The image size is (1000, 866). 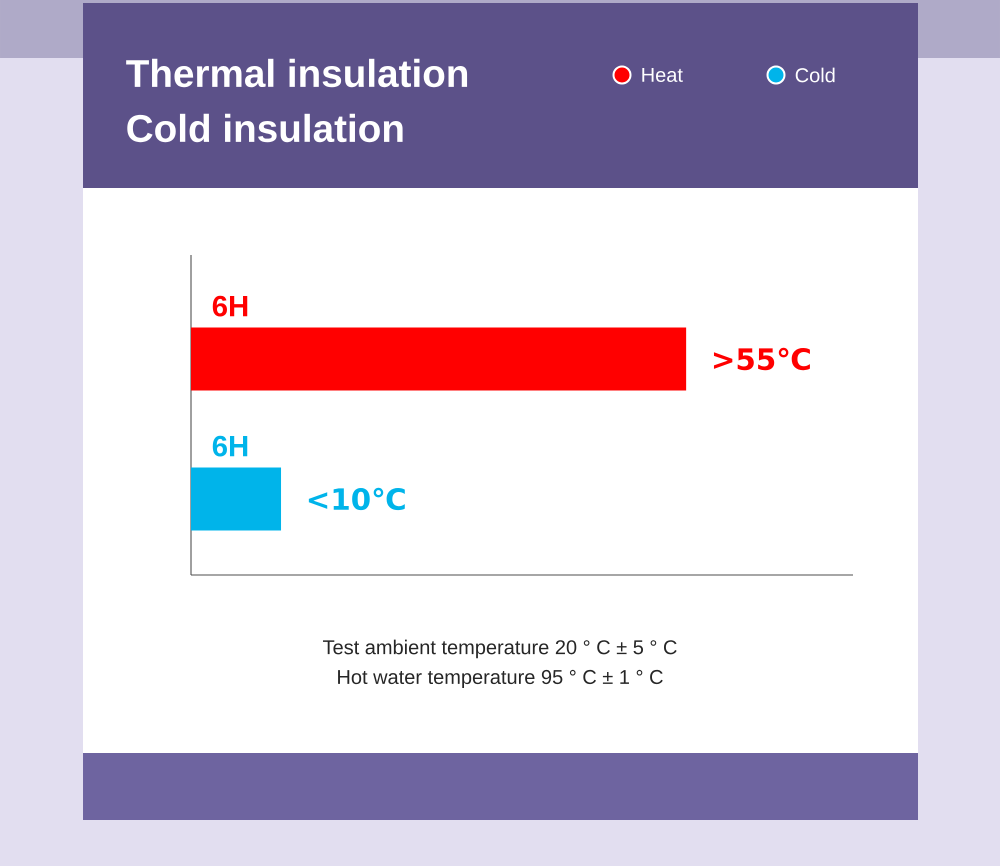 I want to click on text: Test ambient temperature 20 ° C ± 5 ° C, so click(x=499, y=649).